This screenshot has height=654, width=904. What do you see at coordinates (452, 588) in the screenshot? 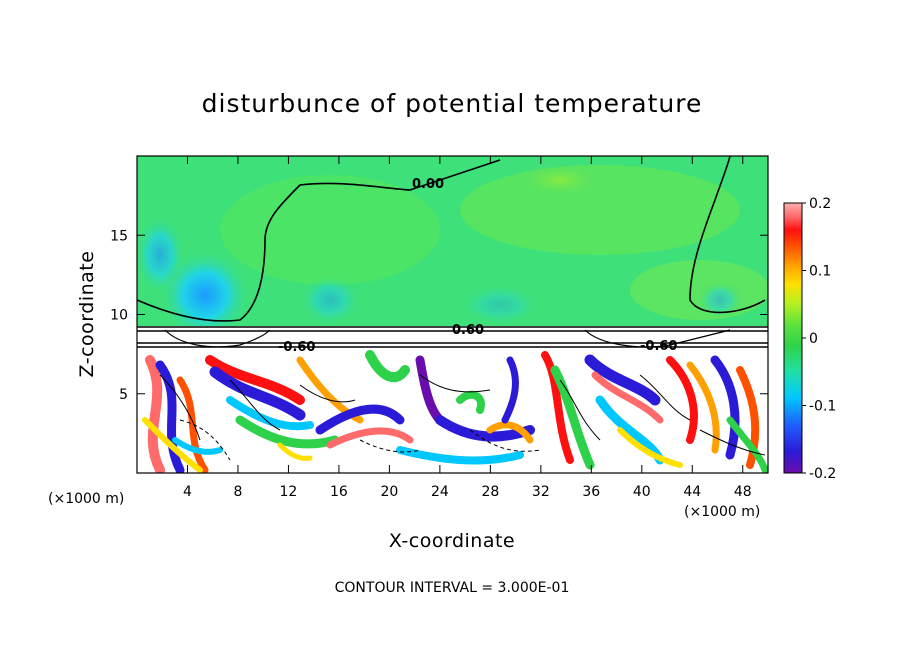
I see `contour-interval-note: CONTOUR INTERVAL = 3.000E-01` at bounding box center [452, 588].